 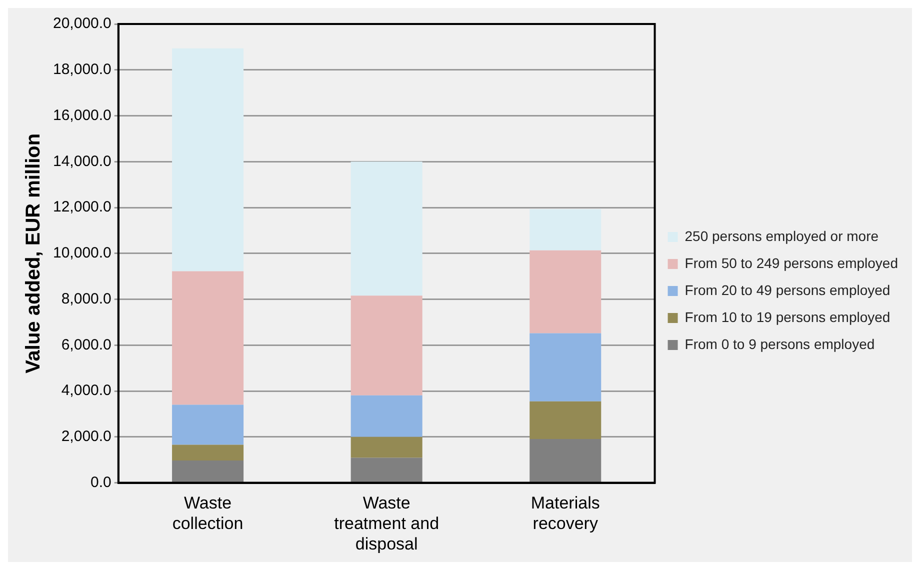 I want to click on y-tick-label: 0.0, so click(x=101, y=482).